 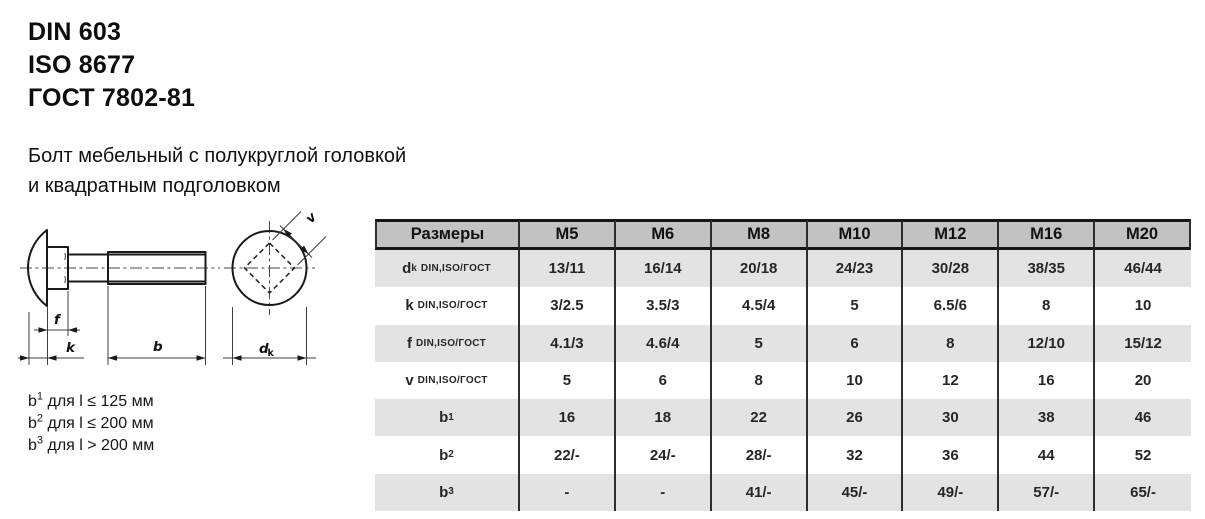 I want to click on standard-din: DIN 603, so click(x=75, y=32).